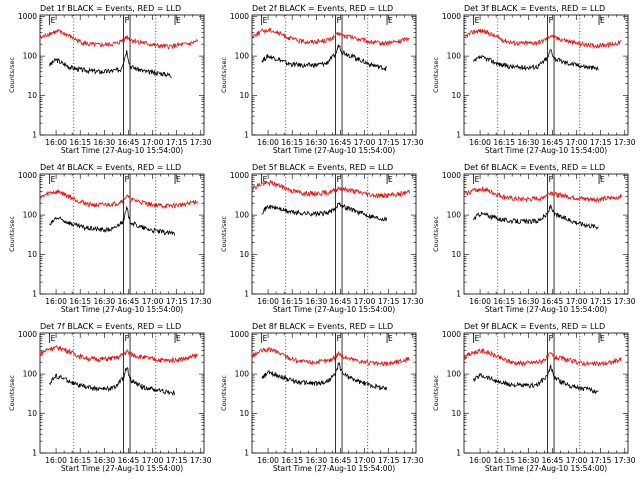  Describe the element at coordinates (322, 167) in the screenshot. I see `panel-title: Det 5f BLACK = Events, RED = LLD` at that location.